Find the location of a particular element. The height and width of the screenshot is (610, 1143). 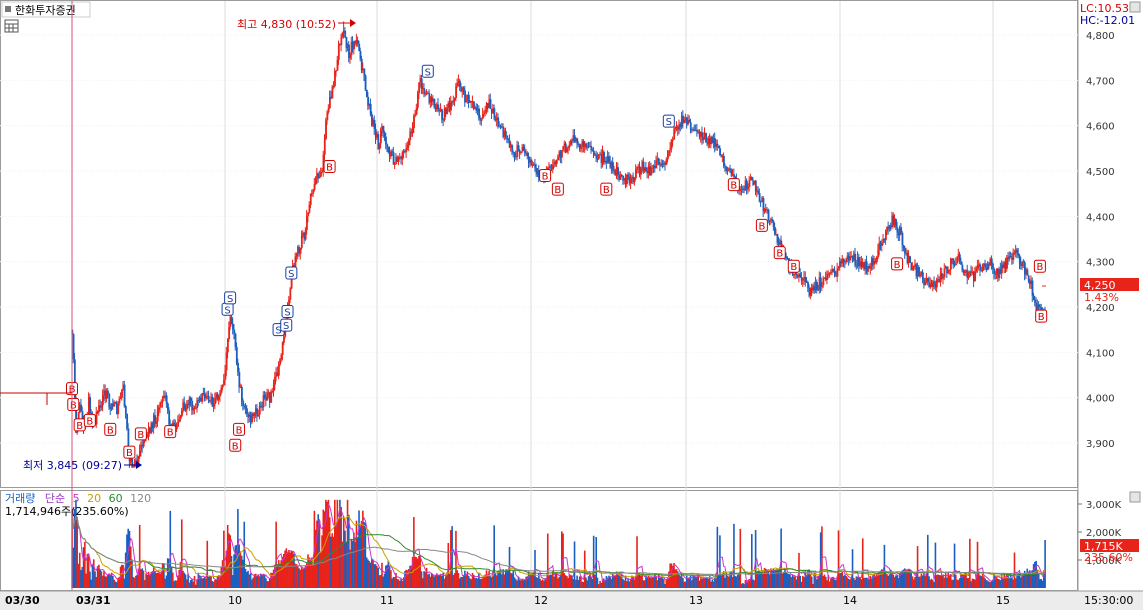

price-panel-toggle is located at coordinates (1135, 7).